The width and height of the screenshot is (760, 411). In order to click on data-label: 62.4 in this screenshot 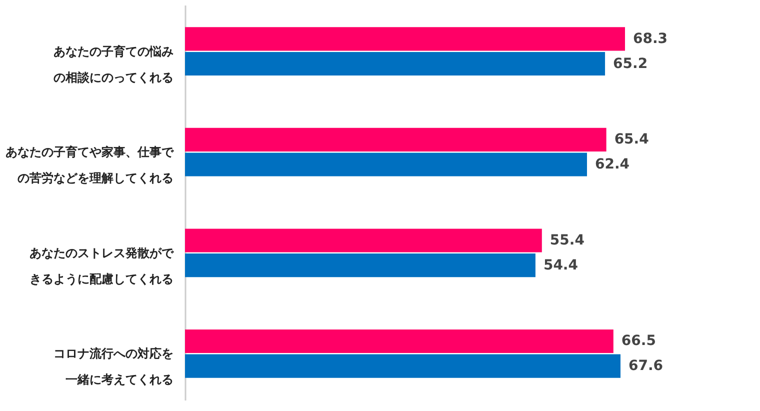, I will do `click(612, 164)`.